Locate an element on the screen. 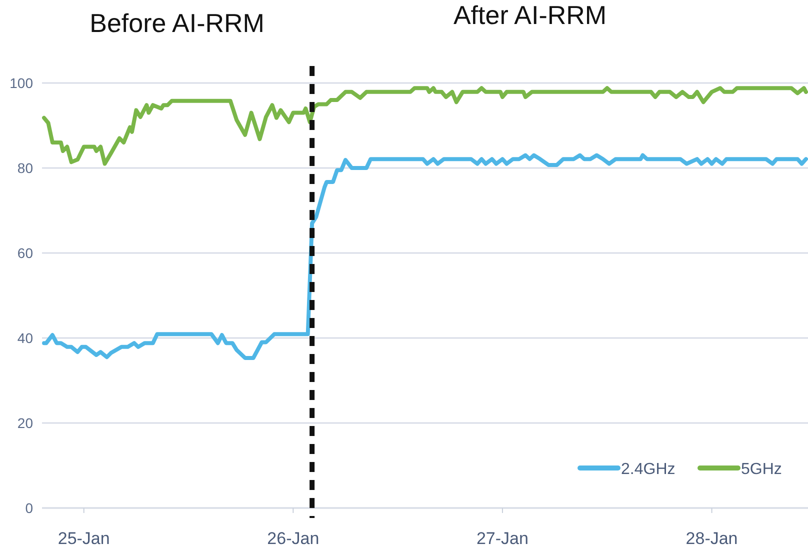 The width and height of the screenshot is (808, 555). y-tick-label: 40 is located at coordinates (25, 338).